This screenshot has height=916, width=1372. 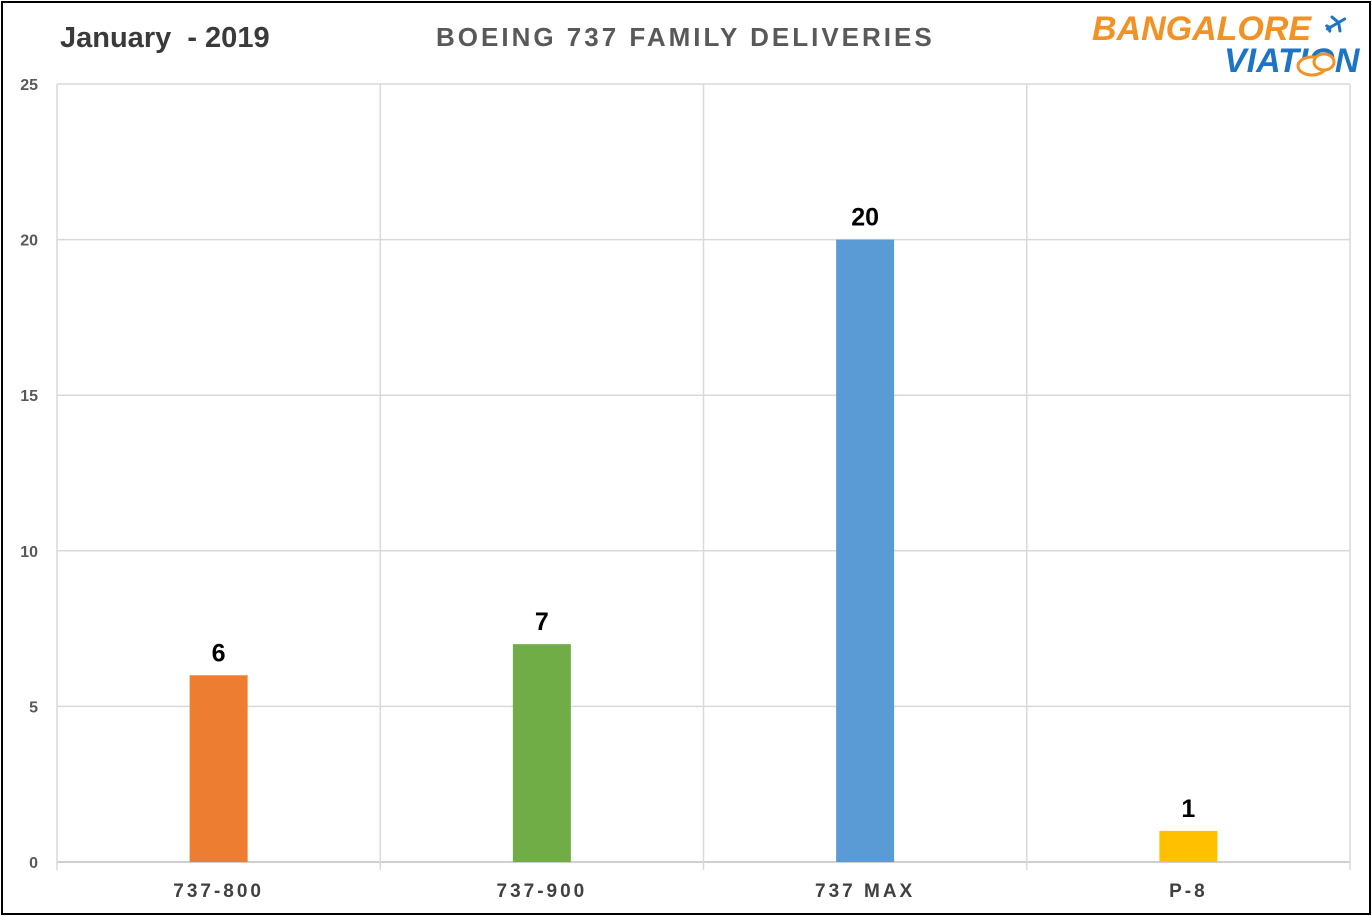 I want to click on y-tick-label: 20, so click(x=29, y=241).